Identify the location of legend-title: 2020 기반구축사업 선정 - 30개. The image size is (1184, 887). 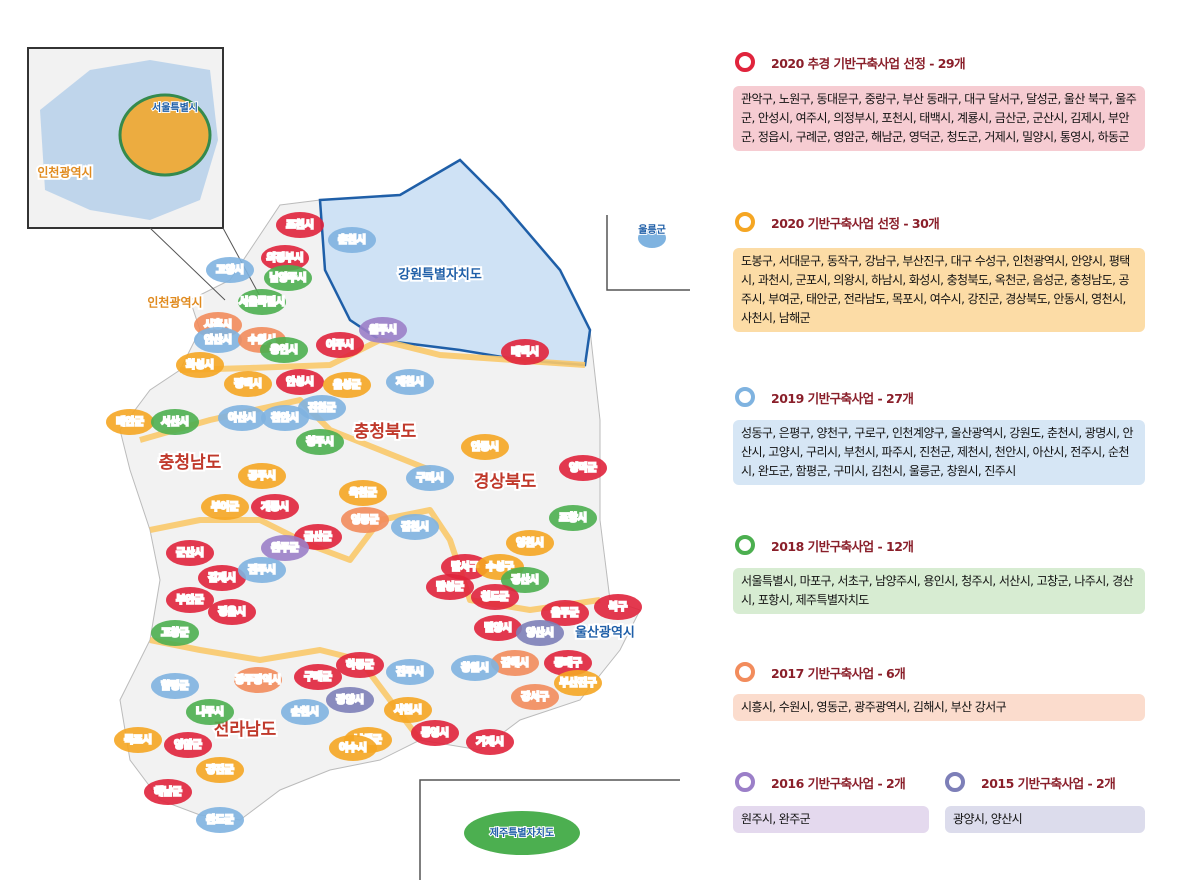
(855, 223).